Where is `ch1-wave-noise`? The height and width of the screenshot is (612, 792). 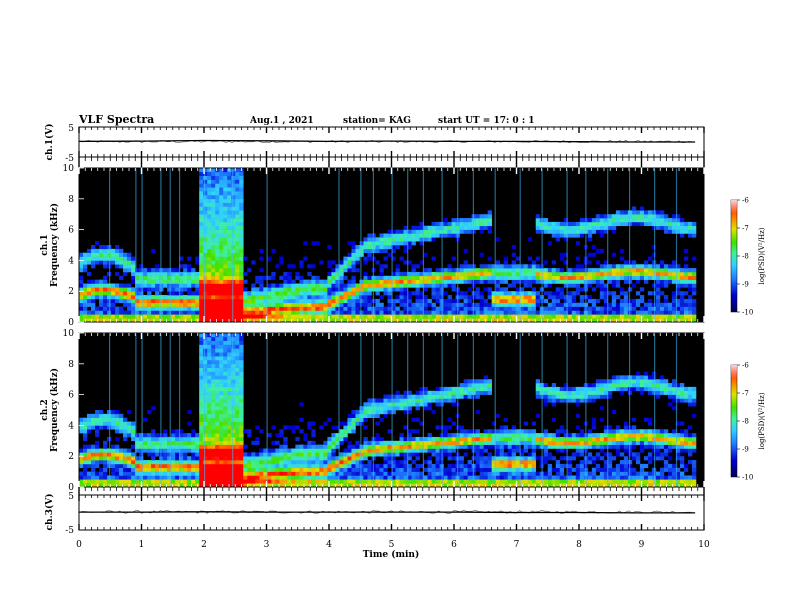
ch1-wave-noise is located at coordinates (385, 142).